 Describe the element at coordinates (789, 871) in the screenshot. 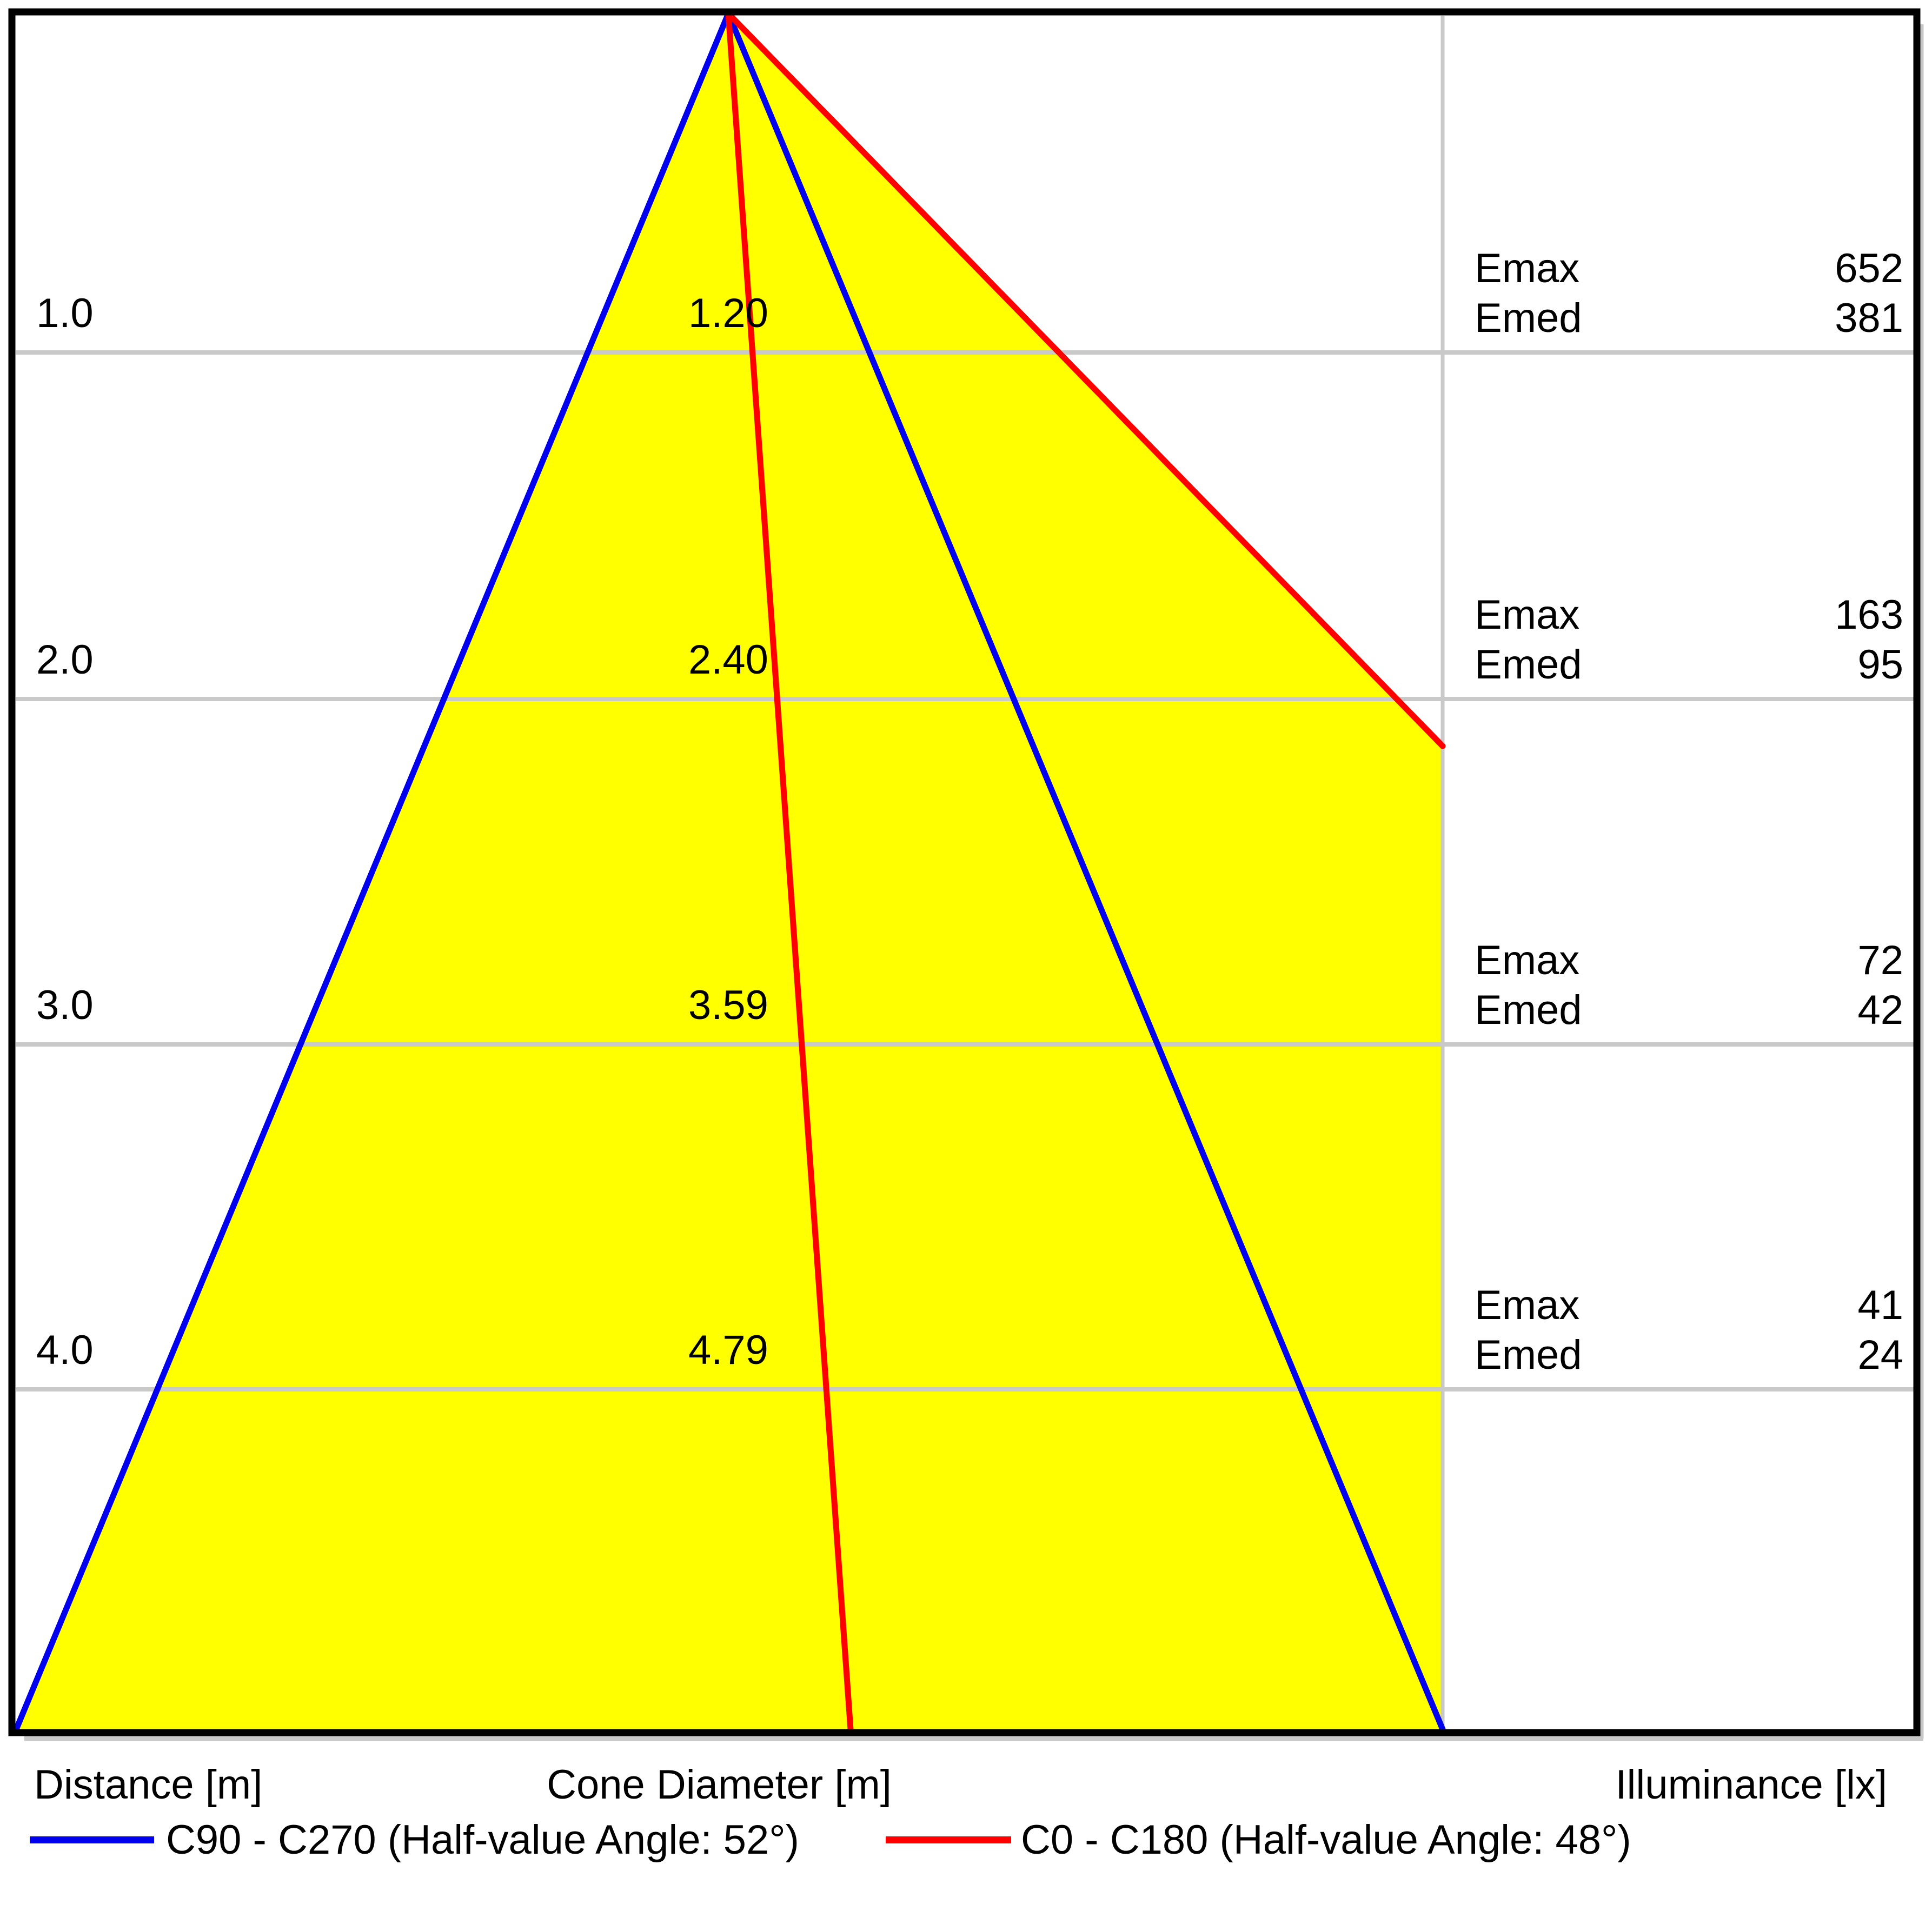

I see `c0-line-left` at that location.